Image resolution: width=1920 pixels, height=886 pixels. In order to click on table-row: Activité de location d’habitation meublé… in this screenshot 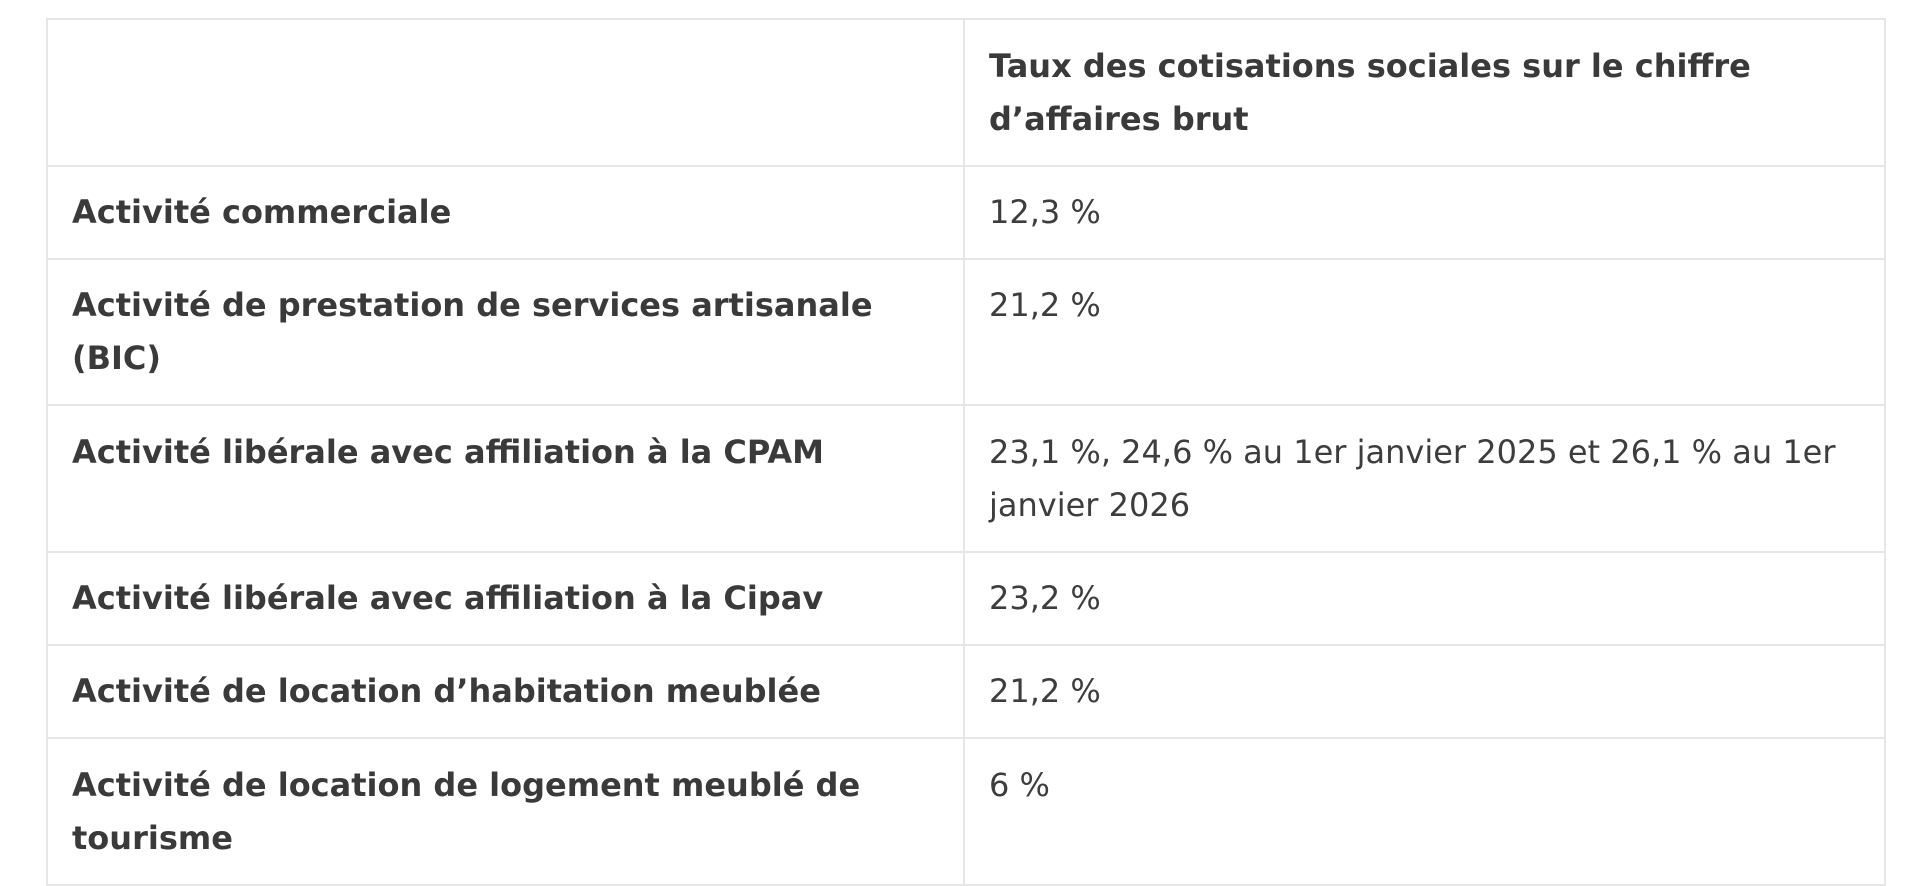, I will do `click(966, 691)`.